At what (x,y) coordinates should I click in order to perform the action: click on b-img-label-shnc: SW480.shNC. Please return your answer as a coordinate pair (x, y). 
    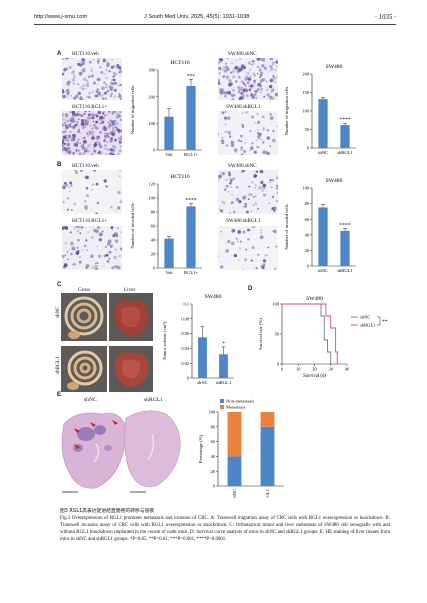
    Looking at the image, I should click on (242, 166).